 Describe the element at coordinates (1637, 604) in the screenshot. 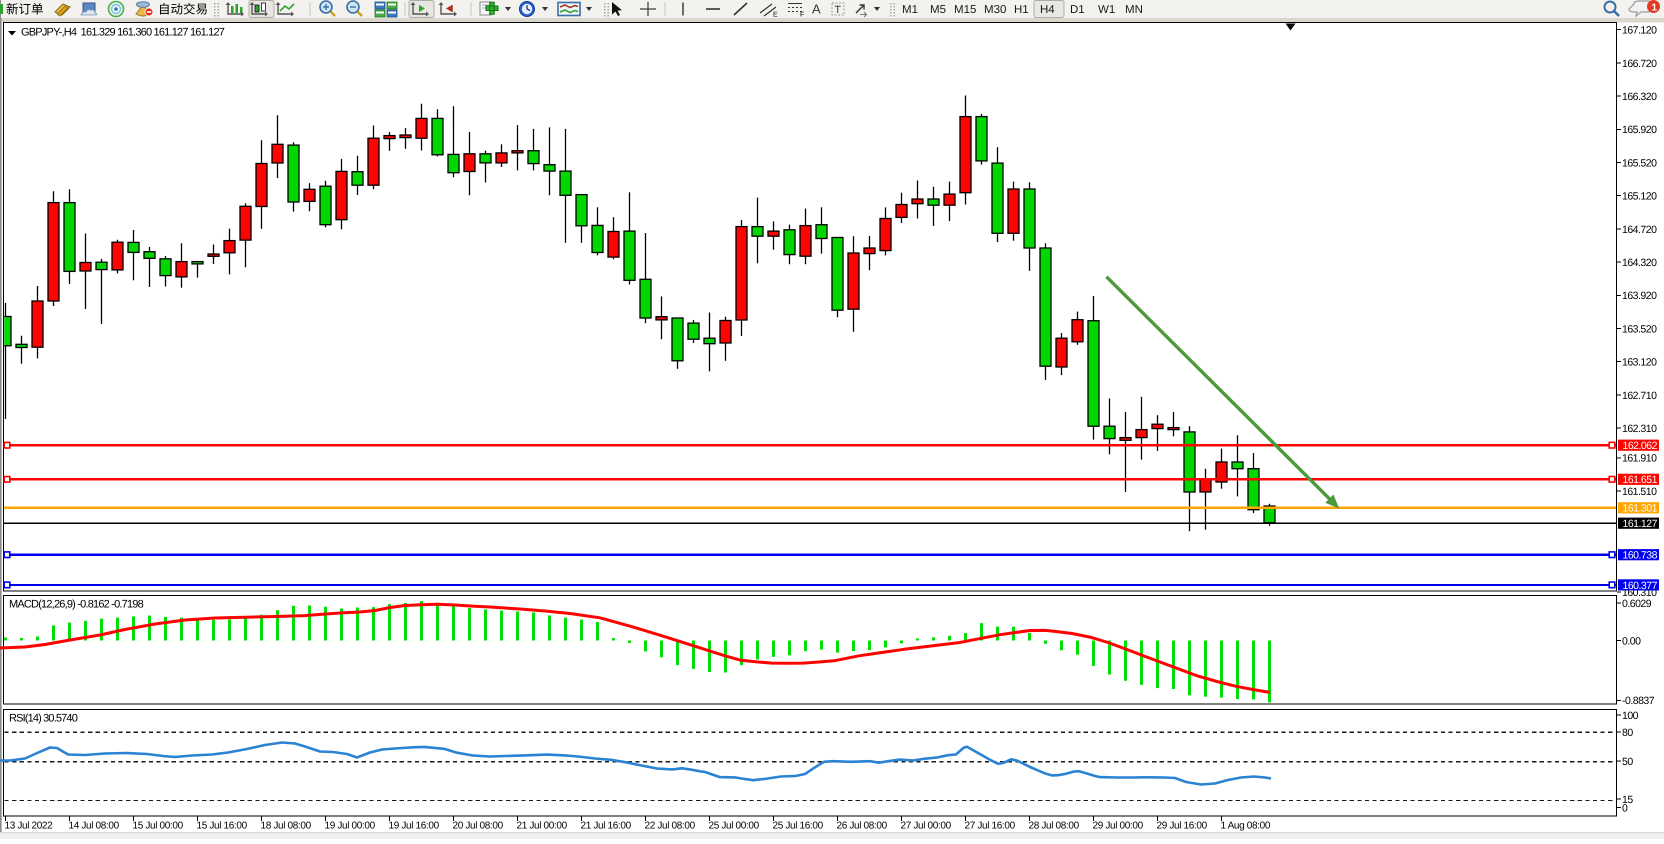

I see `svg-text: 0.6029` at that location.